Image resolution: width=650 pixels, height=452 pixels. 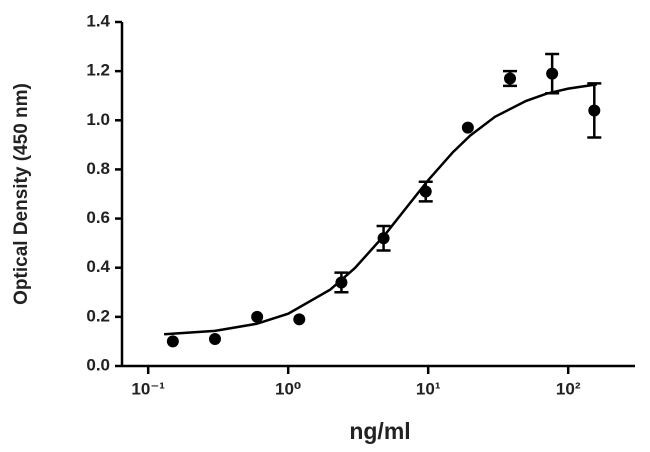 What do you see at coordinates (98, 20) in the screenshot?
I see `y-tick-label: 1.4` at bounding box center [98, 20].